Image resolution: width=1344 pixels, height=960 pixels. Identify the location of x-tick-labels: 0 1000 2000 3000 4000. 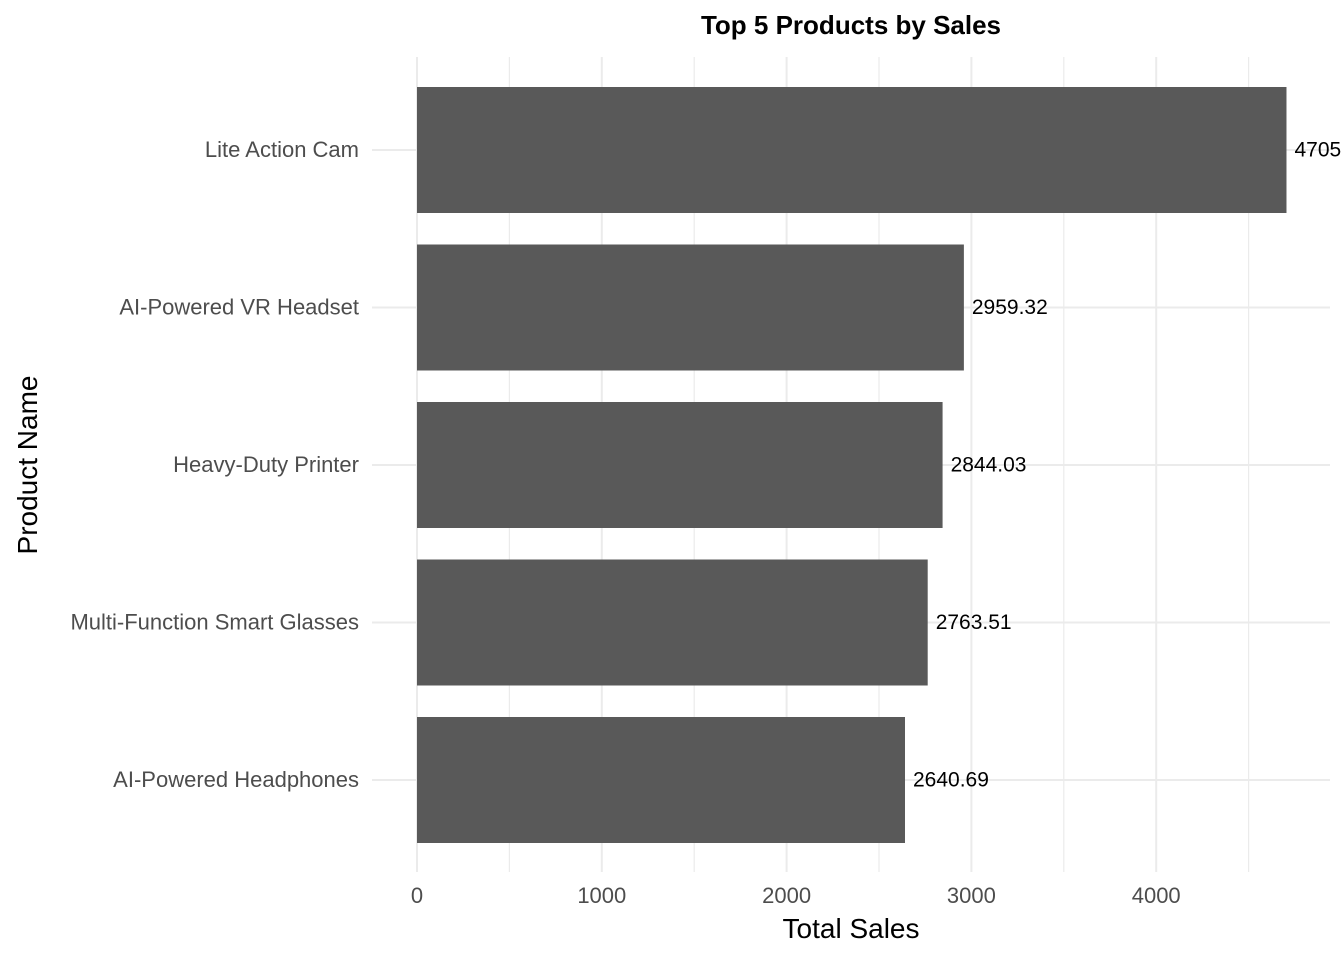
(796, 895).